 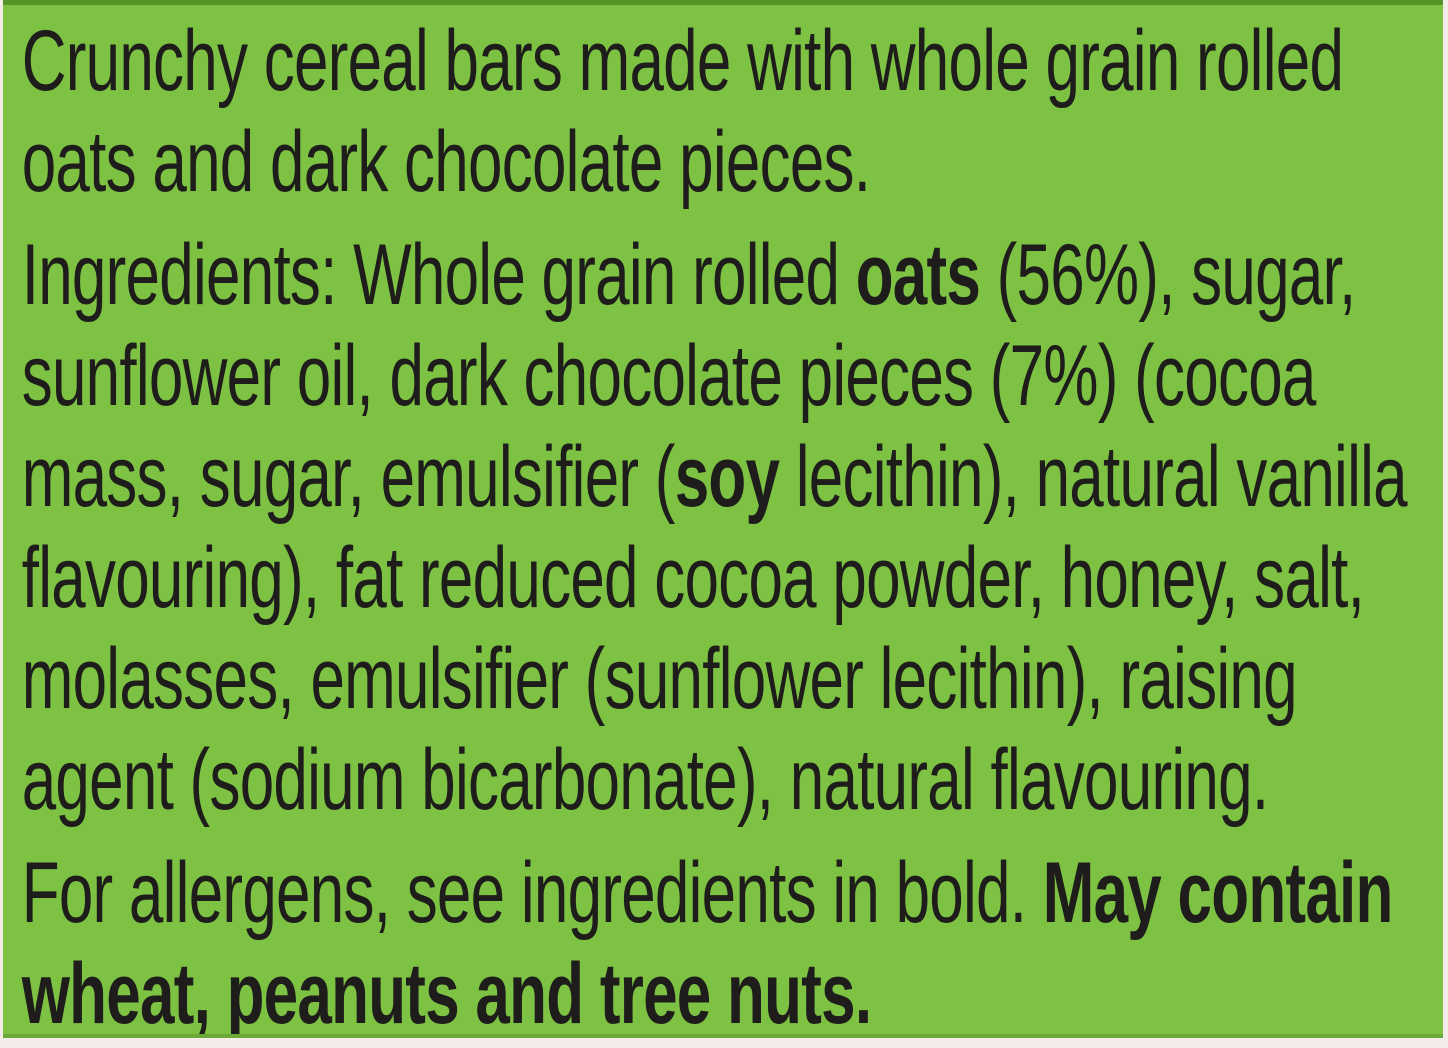 I want to click on label-text-segment: Ingredients: Whole grain rolled, so click(x=438, y=275).